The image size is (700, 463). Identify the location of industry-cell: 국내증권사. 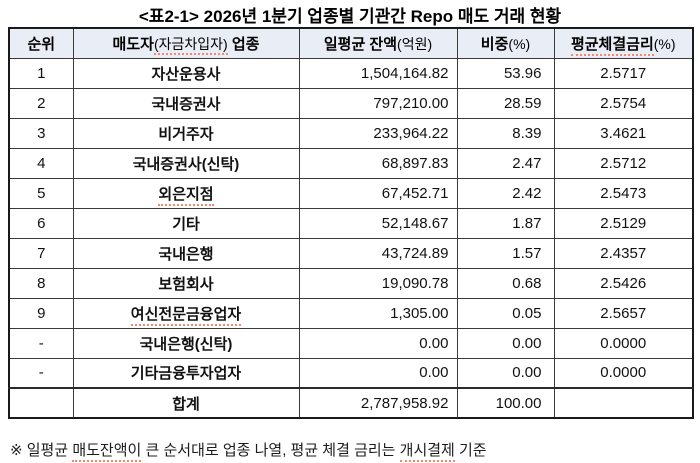
(186, 103).